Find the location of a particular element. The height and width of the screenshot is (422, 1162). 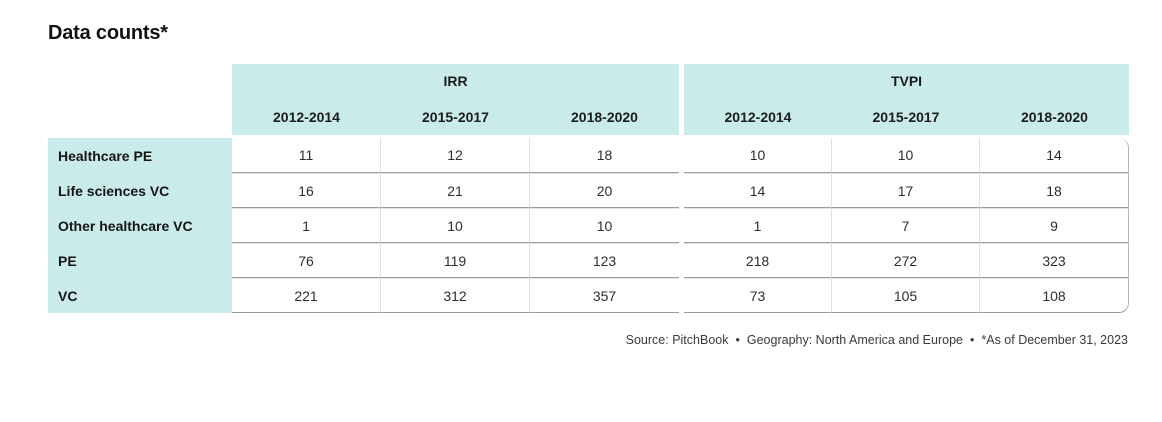

data-cell: 123 is located at coordinates (604, 260).